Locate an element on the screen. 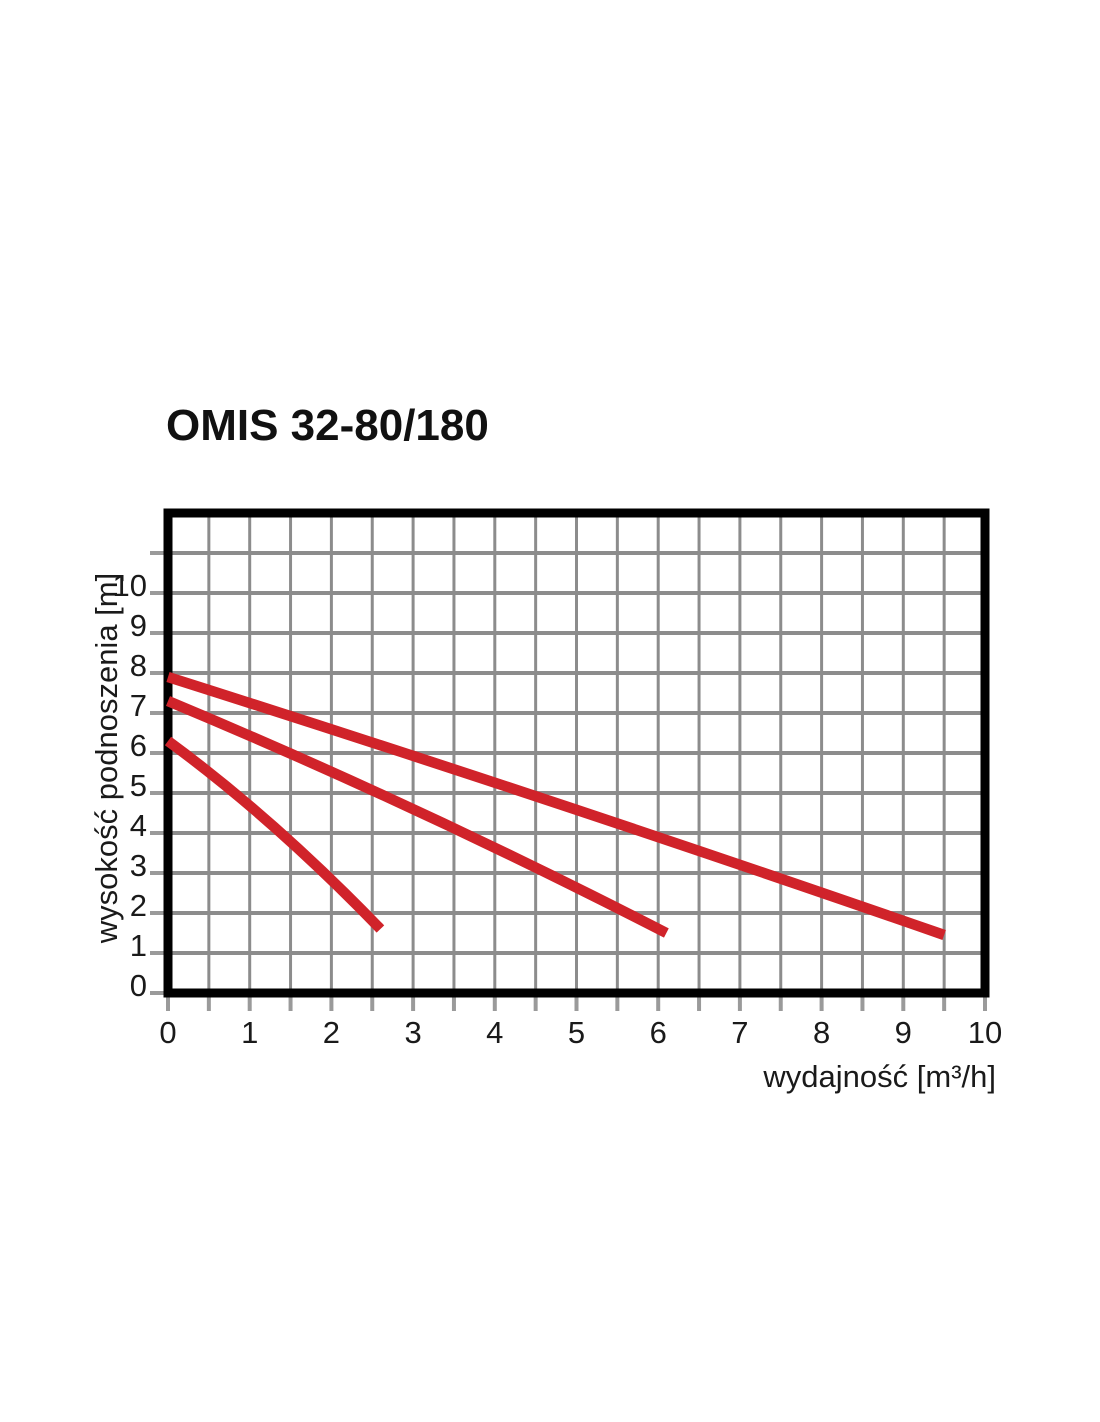  x-tick-label: 3 is located at coordinates (412, 1032).